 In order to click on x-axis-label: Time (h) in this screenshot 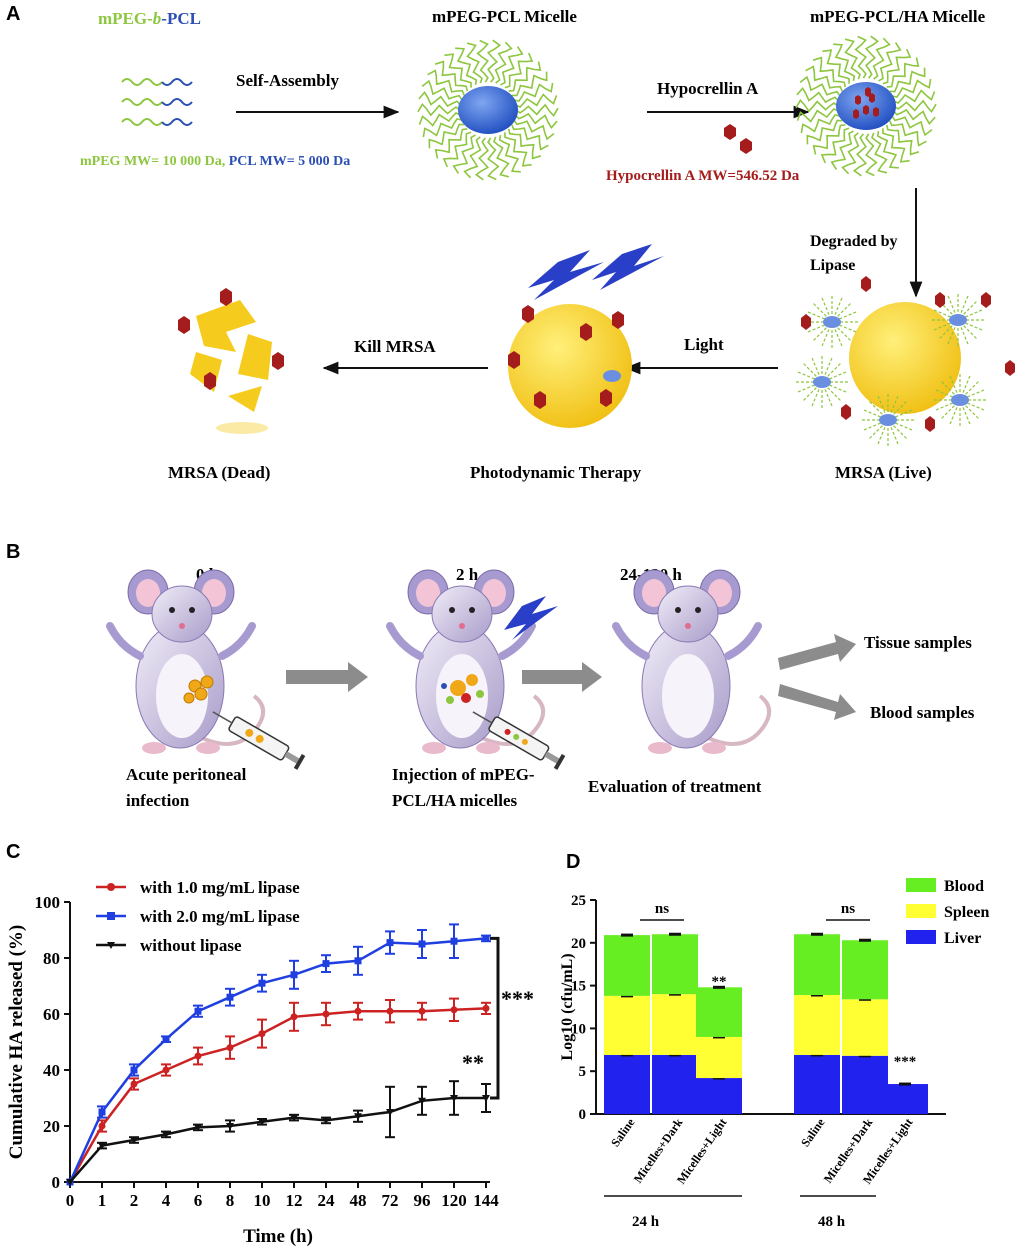, I will do `click(278, 1236)`.